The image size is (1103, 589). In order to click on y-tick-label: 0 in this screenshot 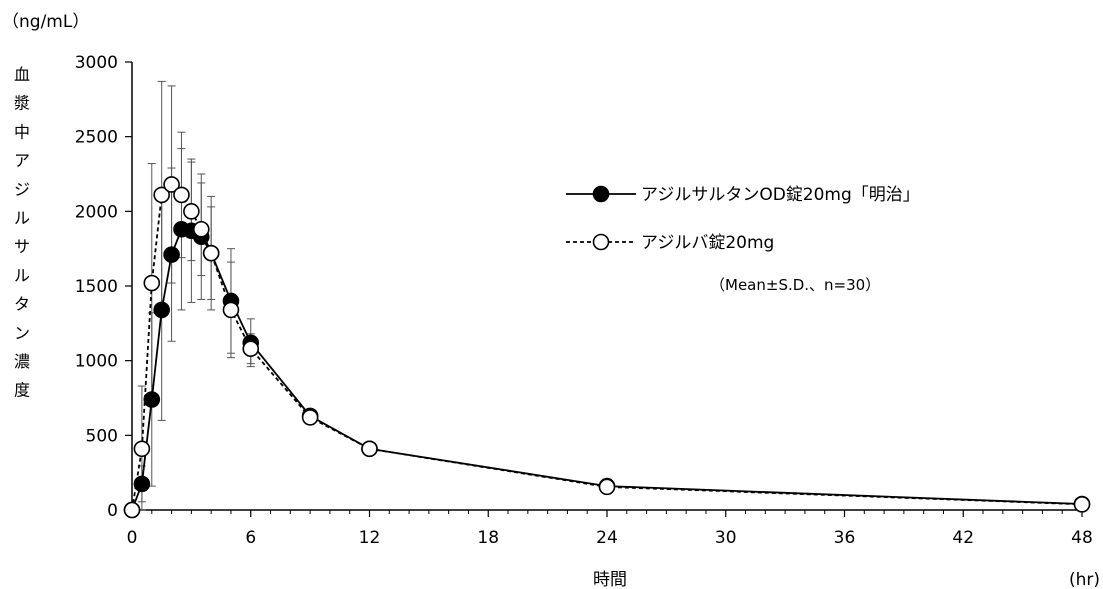, I will do `click(112, 511)`.